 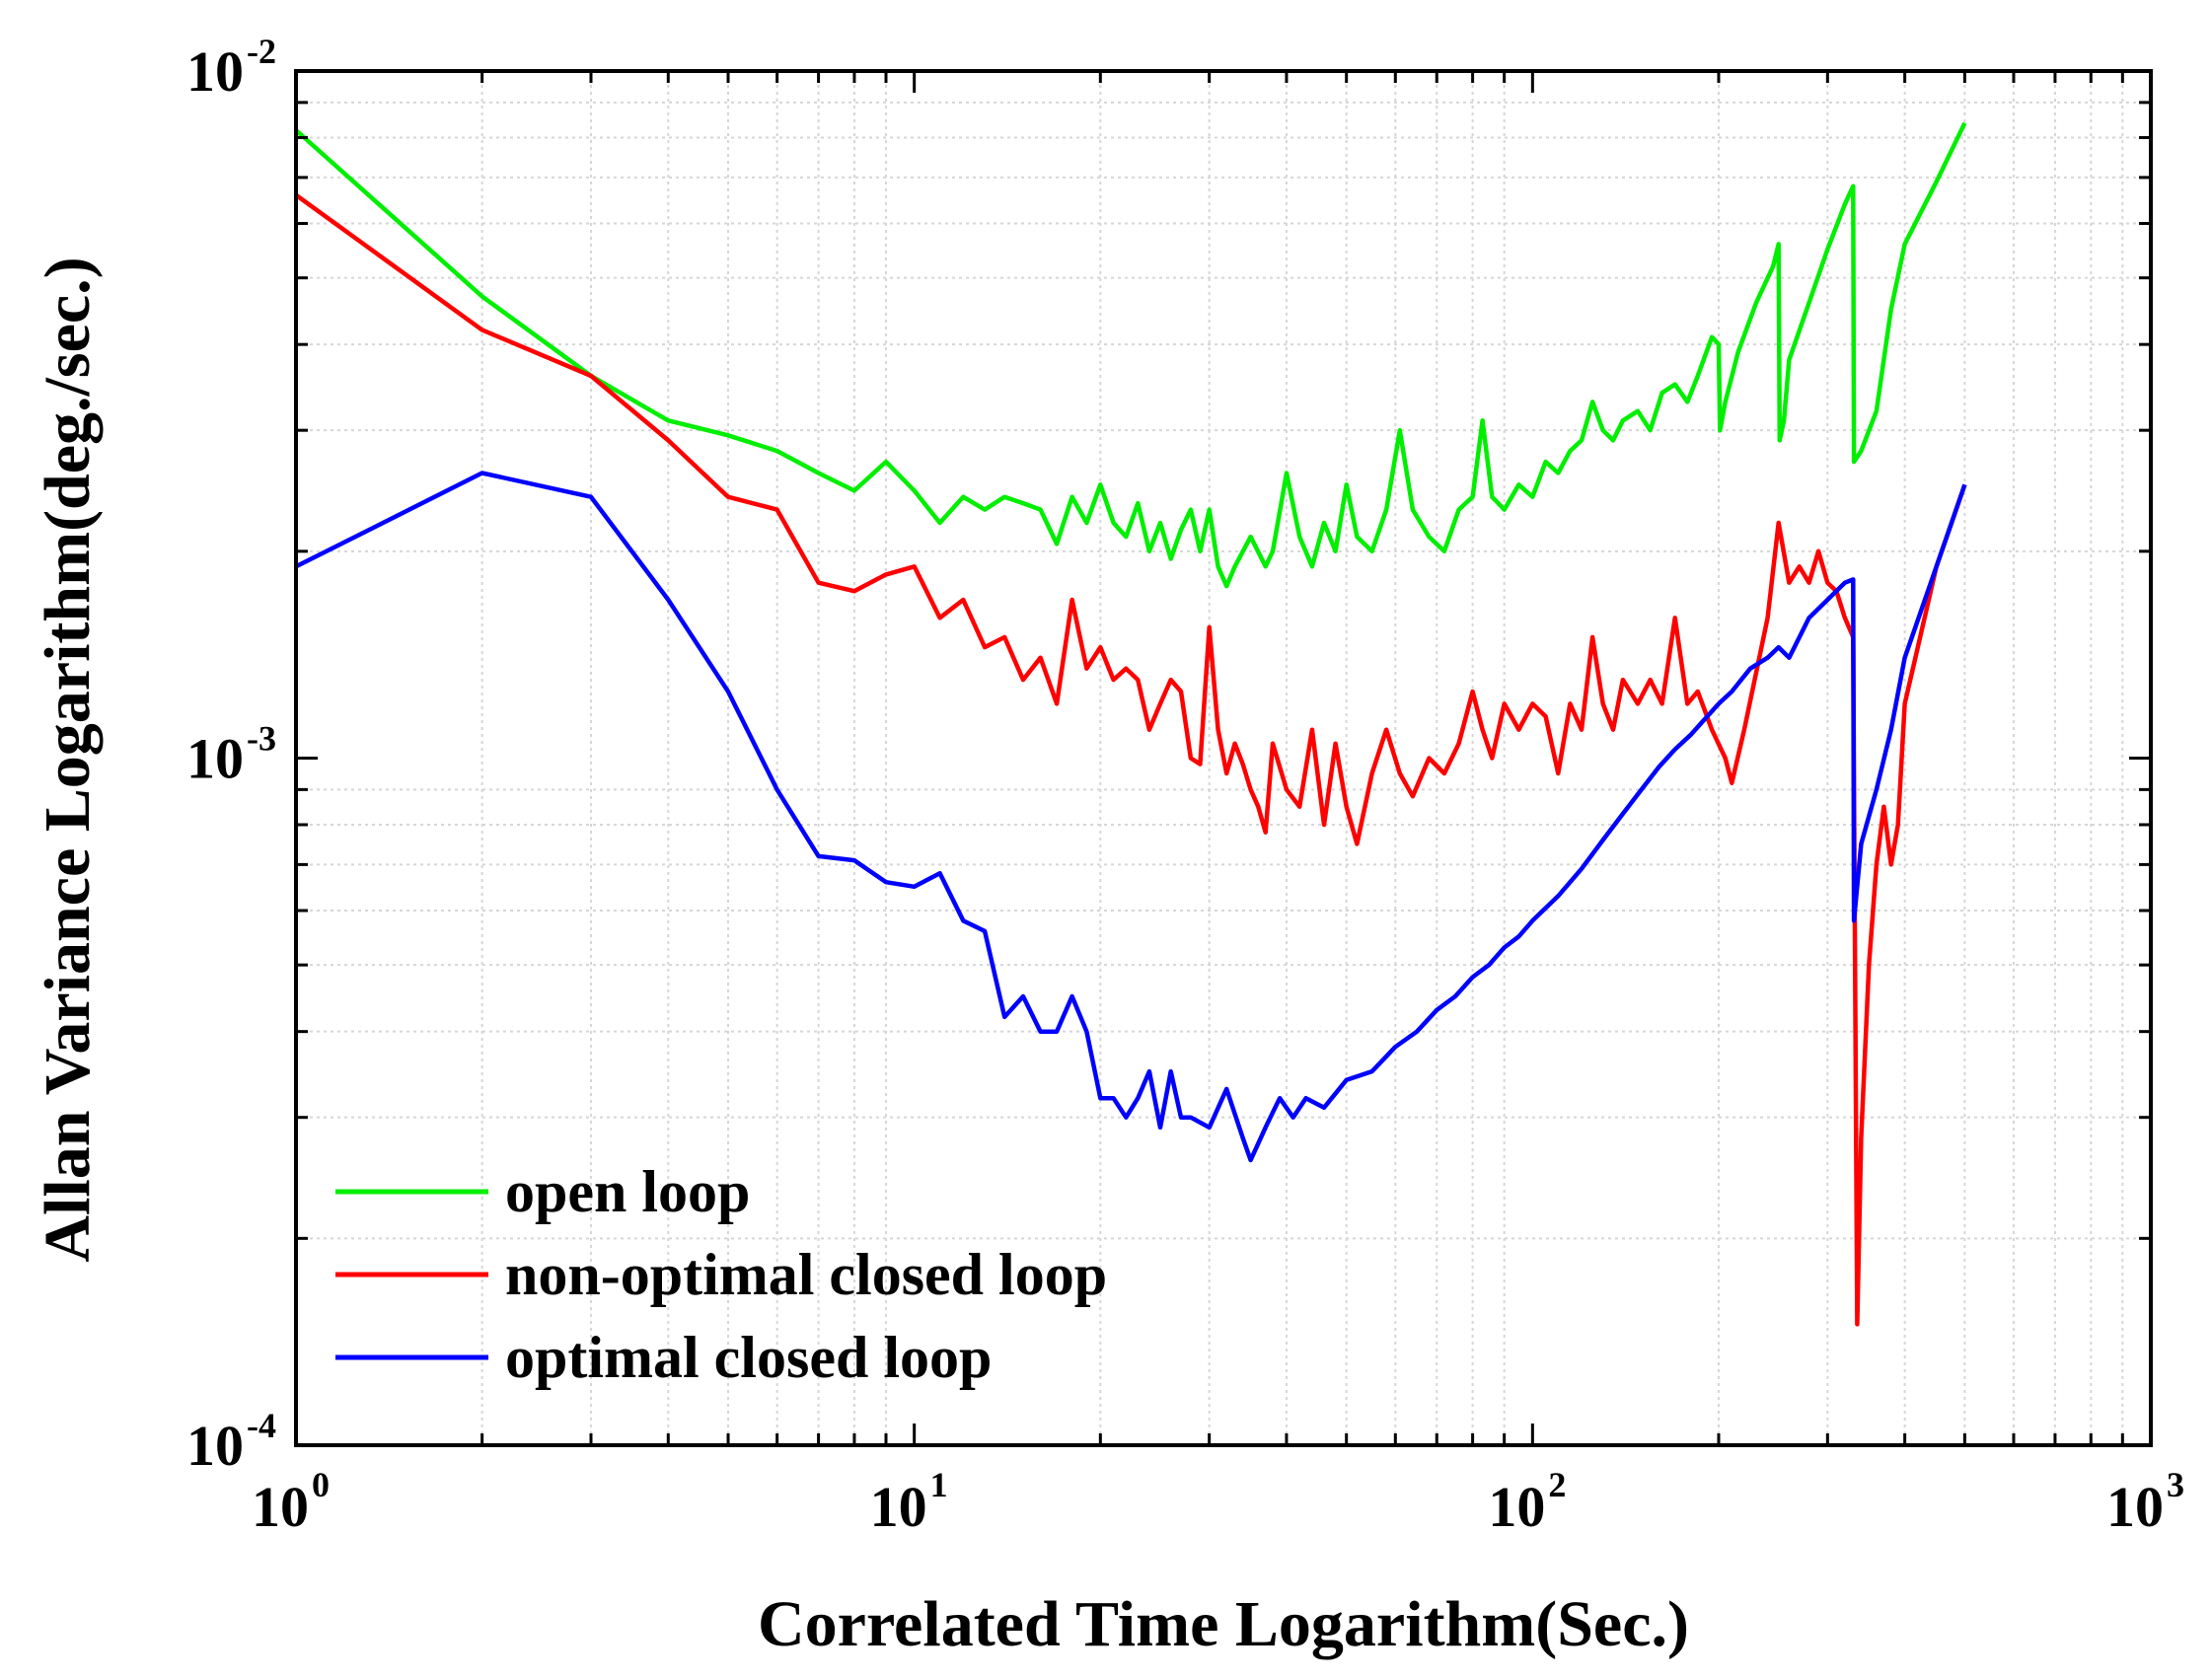 I want to click on y-tick-label: 10 -3, so click(x=231, y=755).